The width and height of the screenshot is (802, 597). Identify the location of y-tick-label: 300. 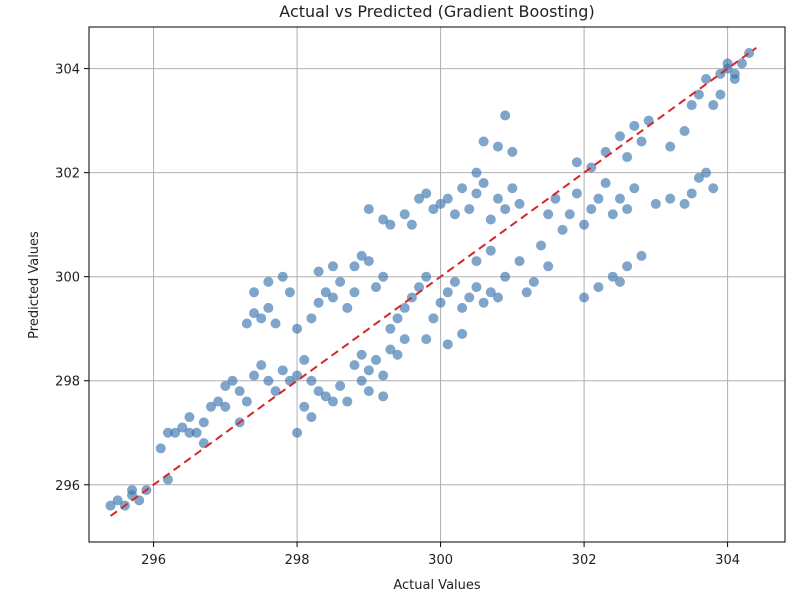
(67, 278).